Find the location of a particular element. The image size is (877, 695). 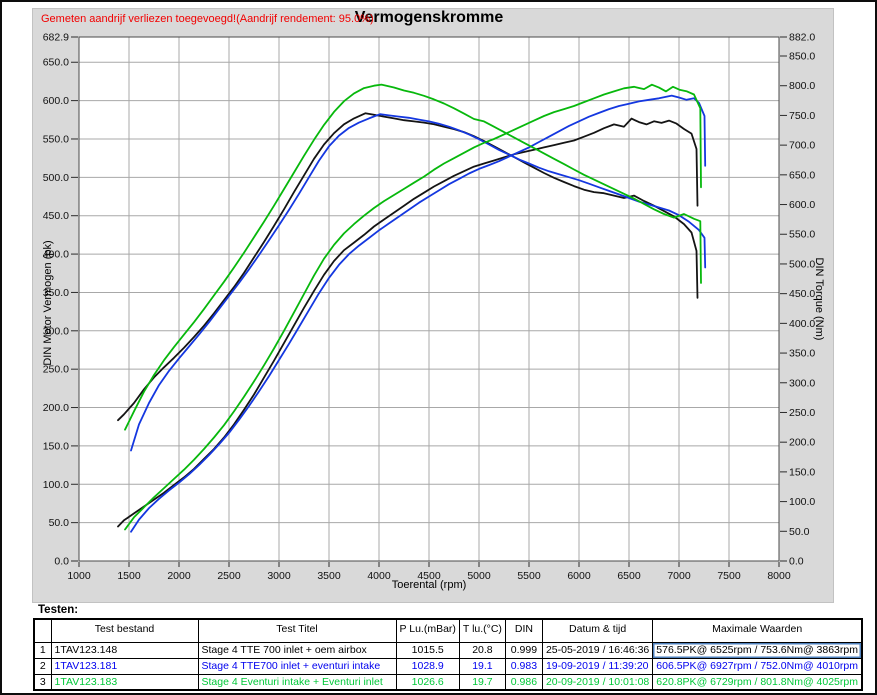

x-tick-label: 3500 is located at coordinates (329, 576).